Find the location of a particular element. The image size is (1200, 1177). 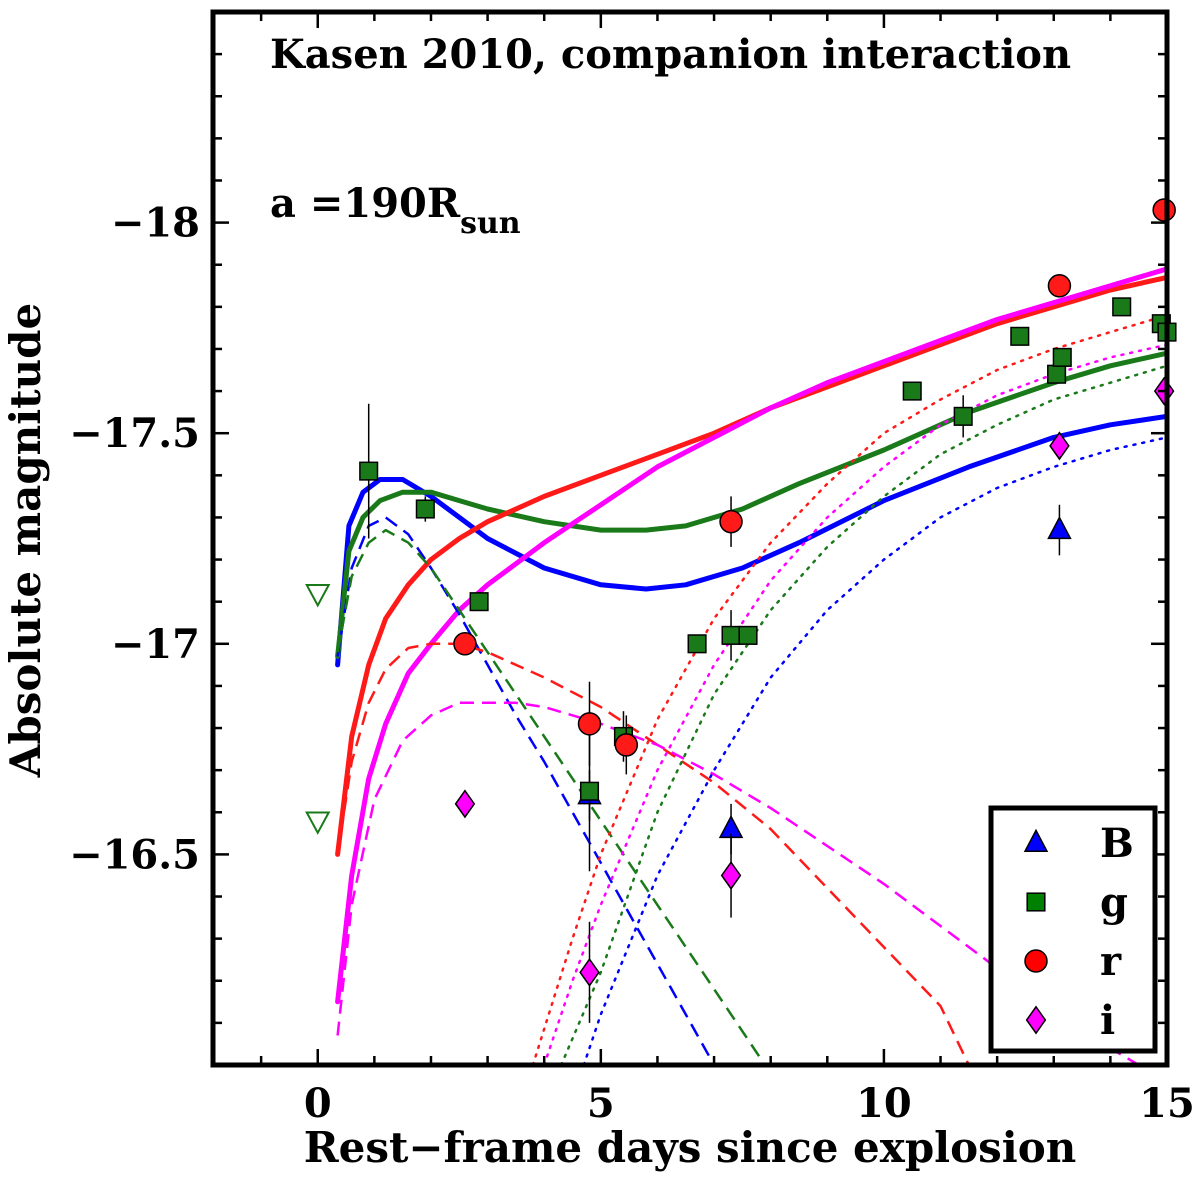

upper-limits is located at coordinates (318, 709).